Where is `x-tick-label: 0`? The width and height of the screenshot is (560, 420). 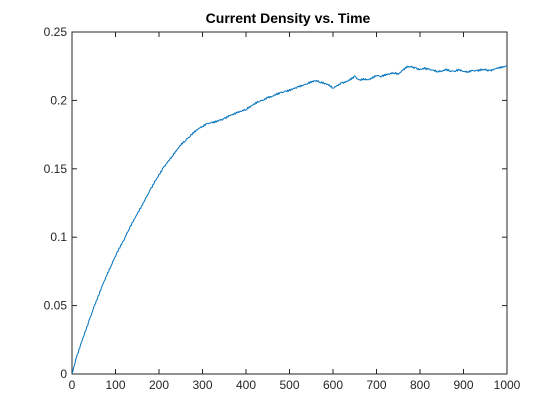
x-tick-label: 0 is located at coordinates (72, 385).